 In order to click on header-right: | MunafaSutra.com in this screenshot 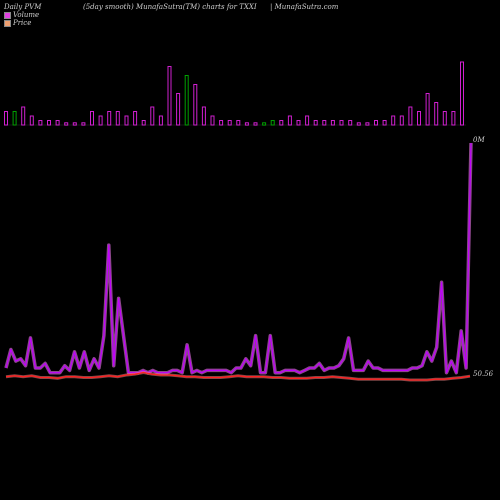, I will do `click(304, 7)`.